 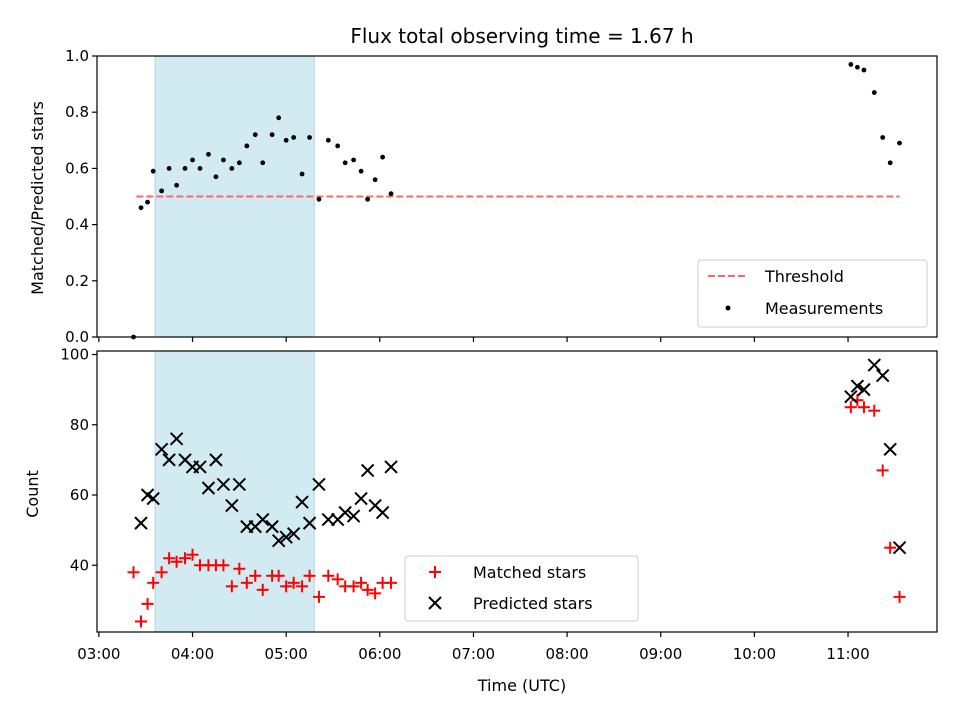 I want to click on counts-legend: Matched stars Predicted stars, so click(x=521, y=588).